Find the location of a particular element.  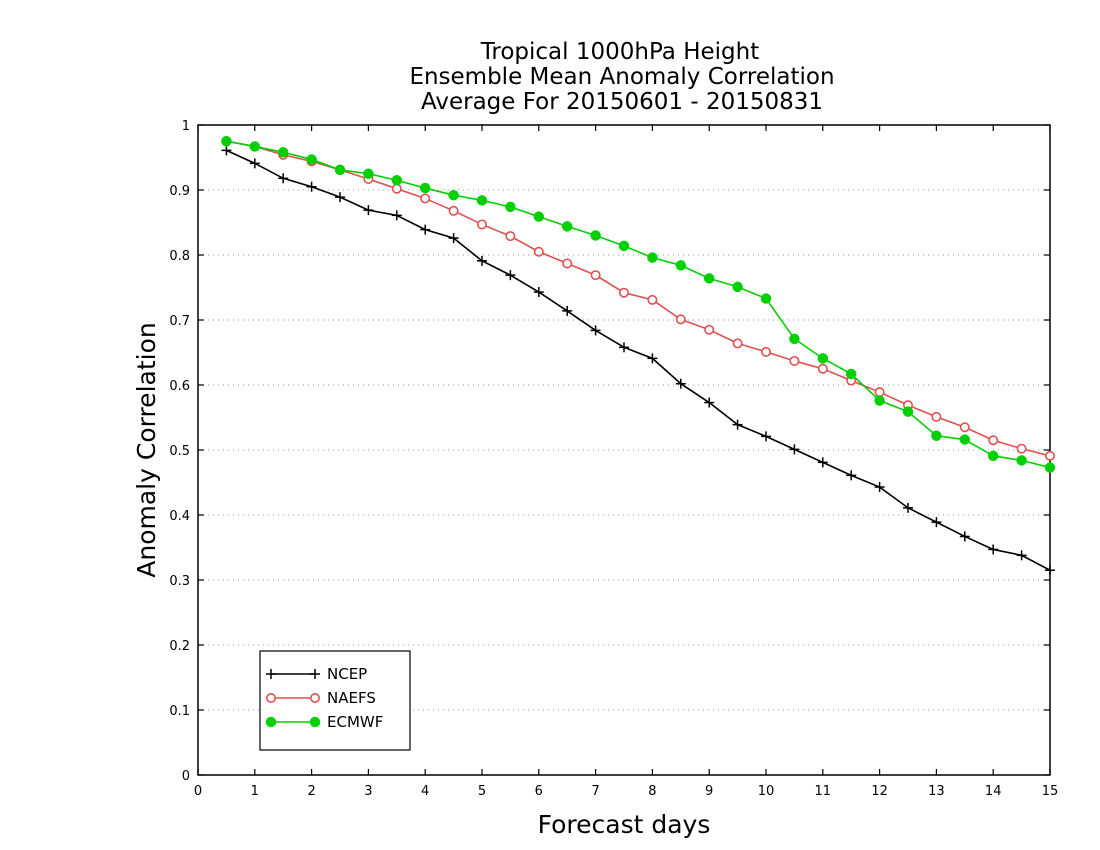

legend: NCEP NAEFS ECMWF is located at coordinates (335, 700).